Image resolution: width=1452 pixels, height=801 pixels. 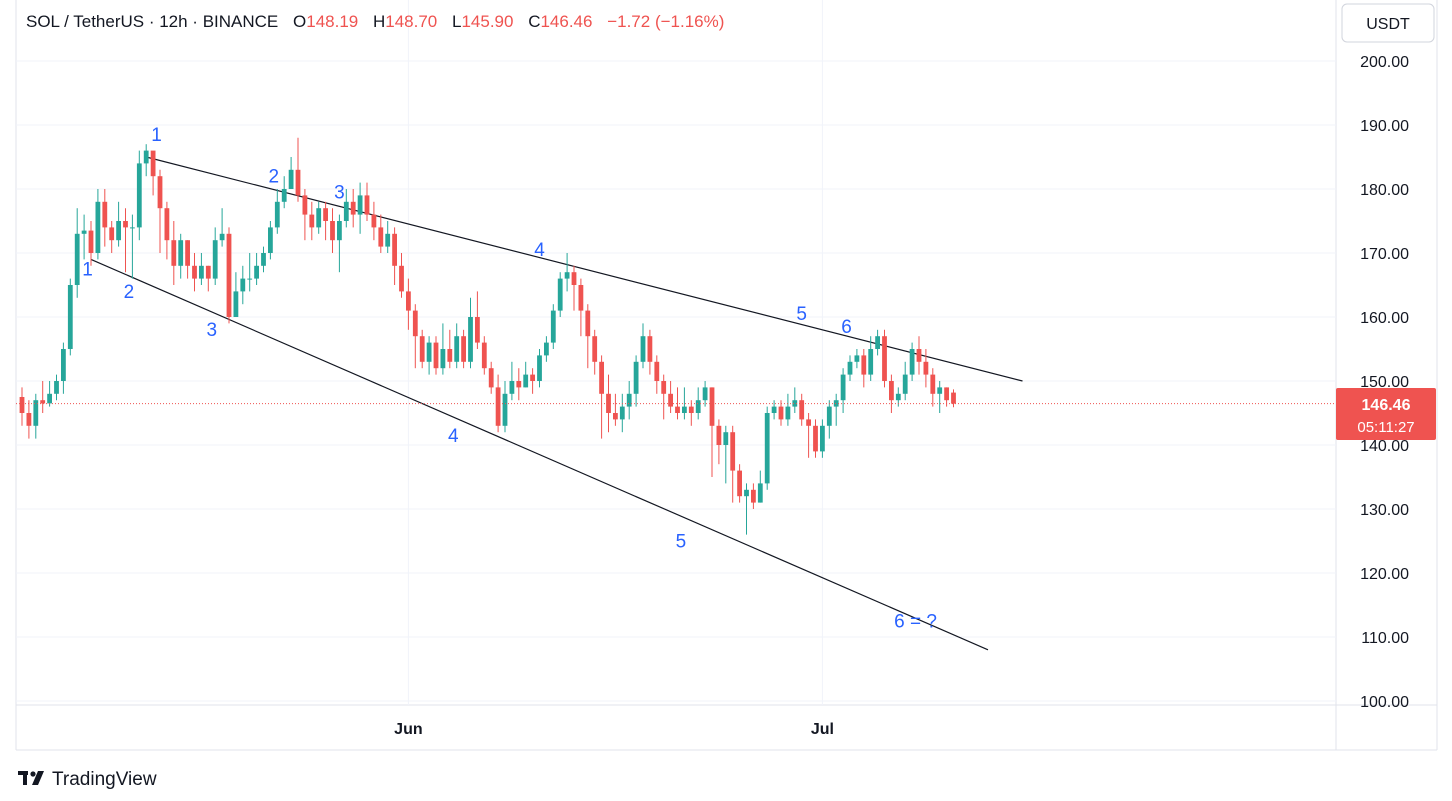 I want to click on wave-label: 6, so click(x=846, y=327).